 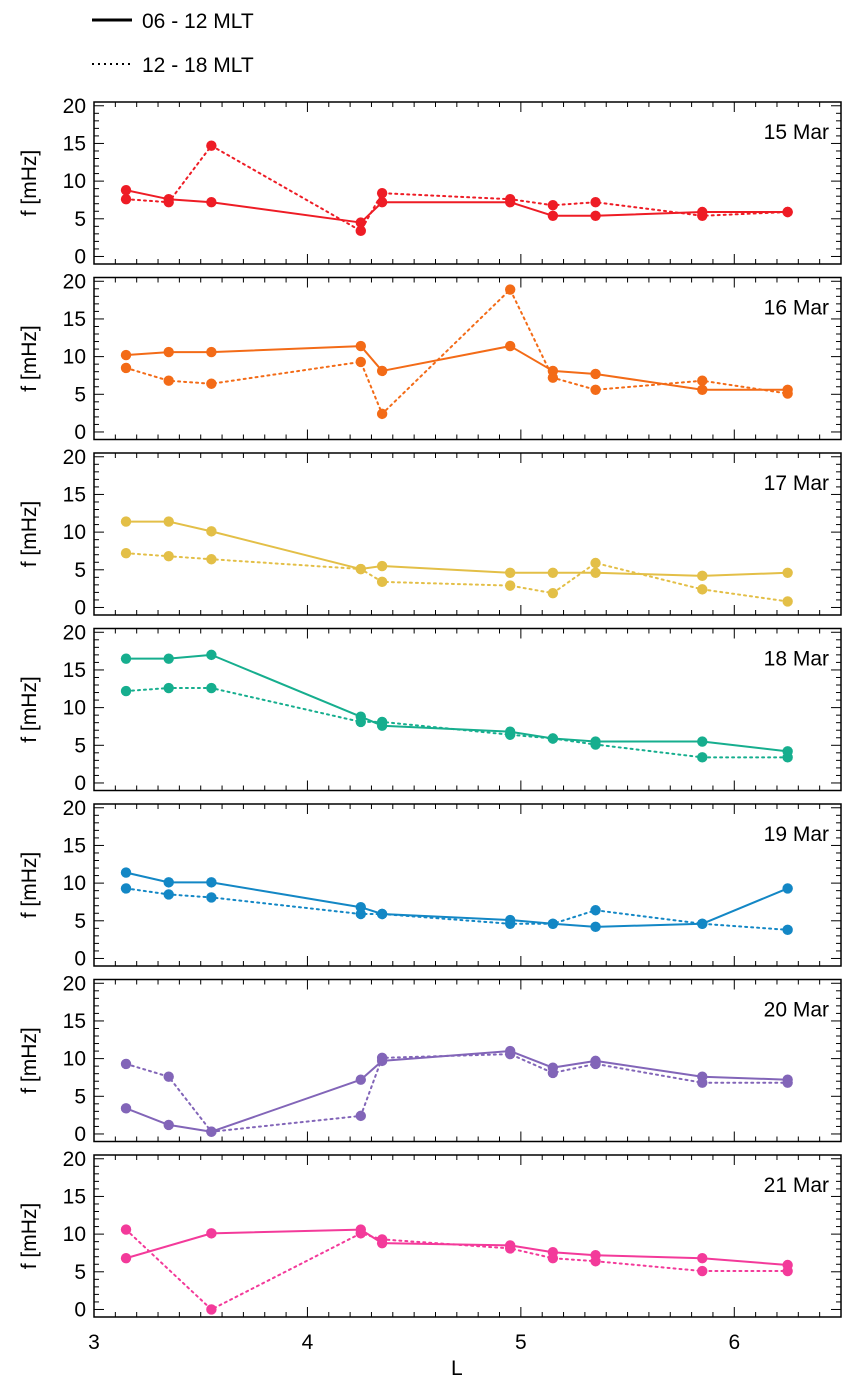 What do you see at coordinates (74, 319) in the screenshot?
I see `panel-16-mar-ytick-label: 15` at bounding box center [74, 319].